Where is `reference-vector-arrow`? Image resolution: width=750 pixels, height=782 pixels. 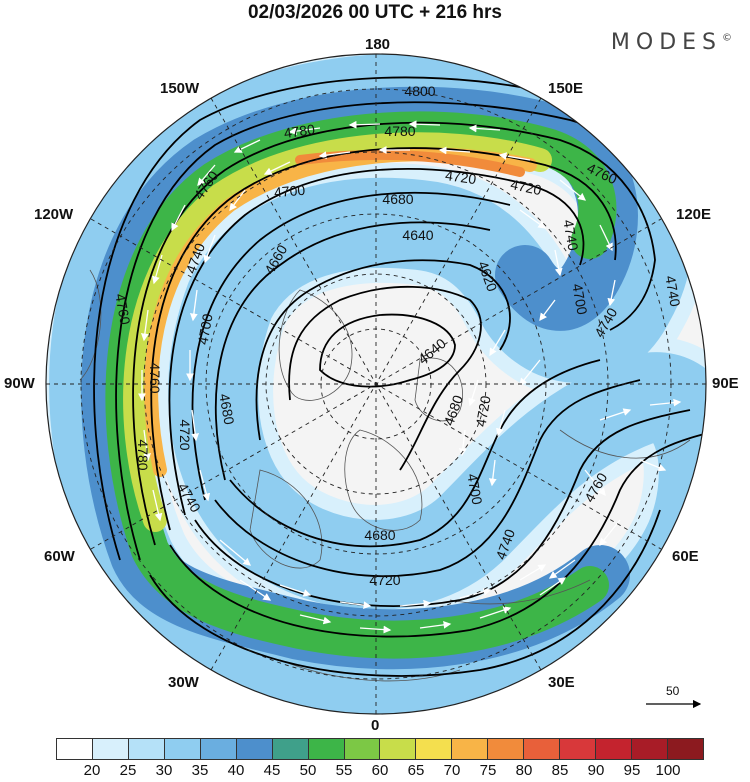 reference-vector-arrow is located at coordinates (674, 704).